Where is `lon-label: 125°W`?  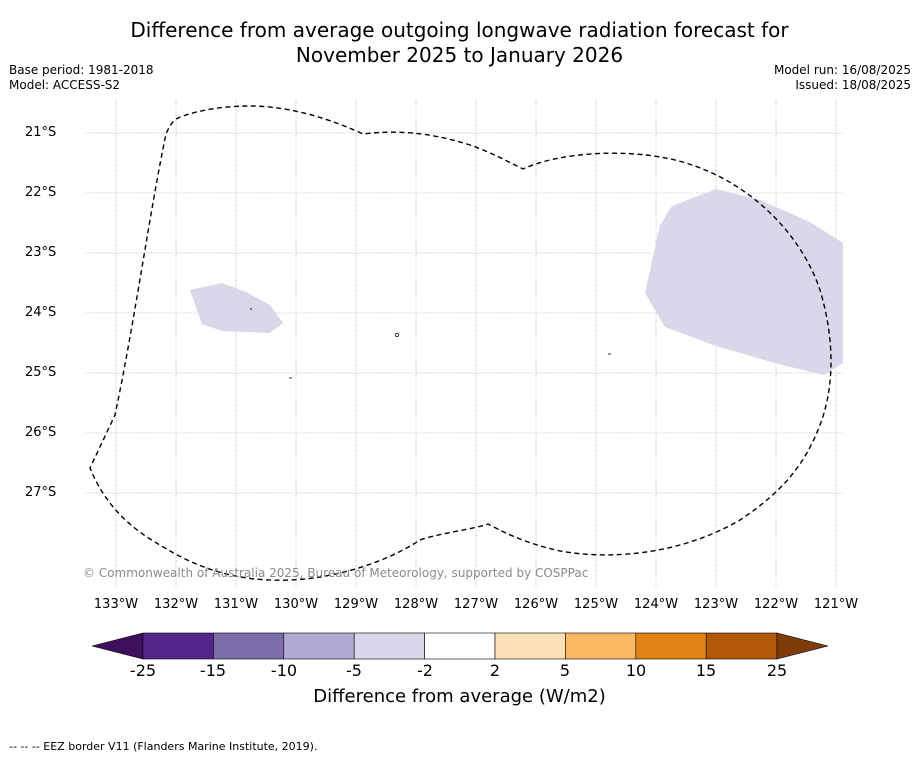
lon-label: 125°W is located at coordinates (596, 604).